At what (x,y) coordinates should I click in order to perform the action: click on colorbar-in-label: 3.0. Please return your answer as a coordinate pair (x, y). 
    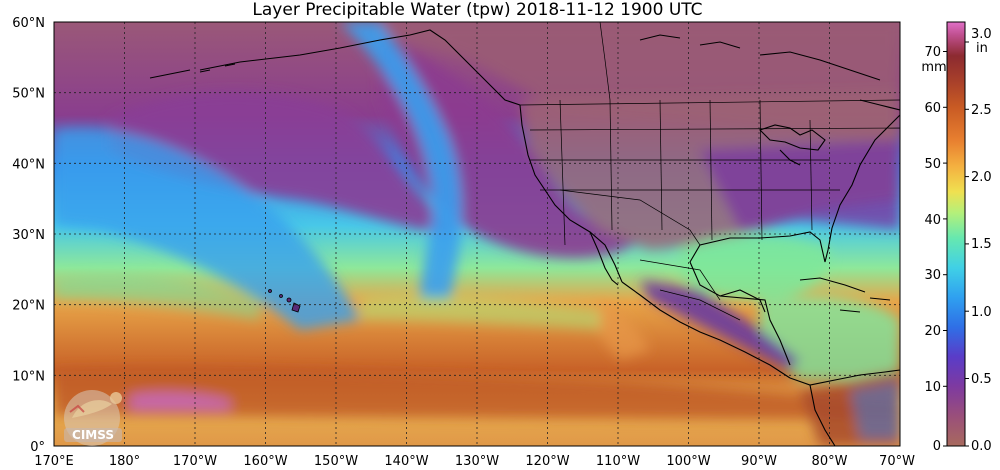
    Looking at the image, I should click on (981, 34).